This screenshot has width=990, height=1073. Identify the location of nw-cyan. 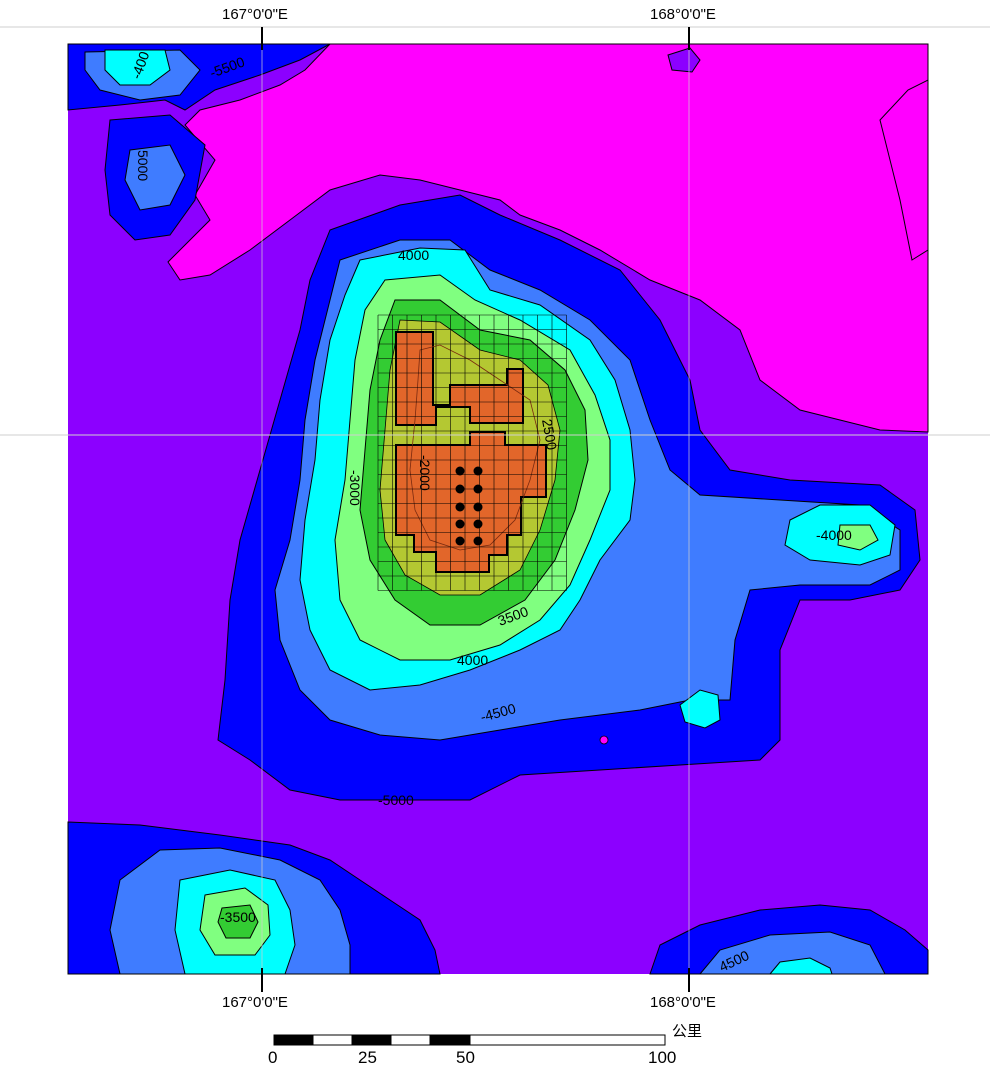
(137, 67).